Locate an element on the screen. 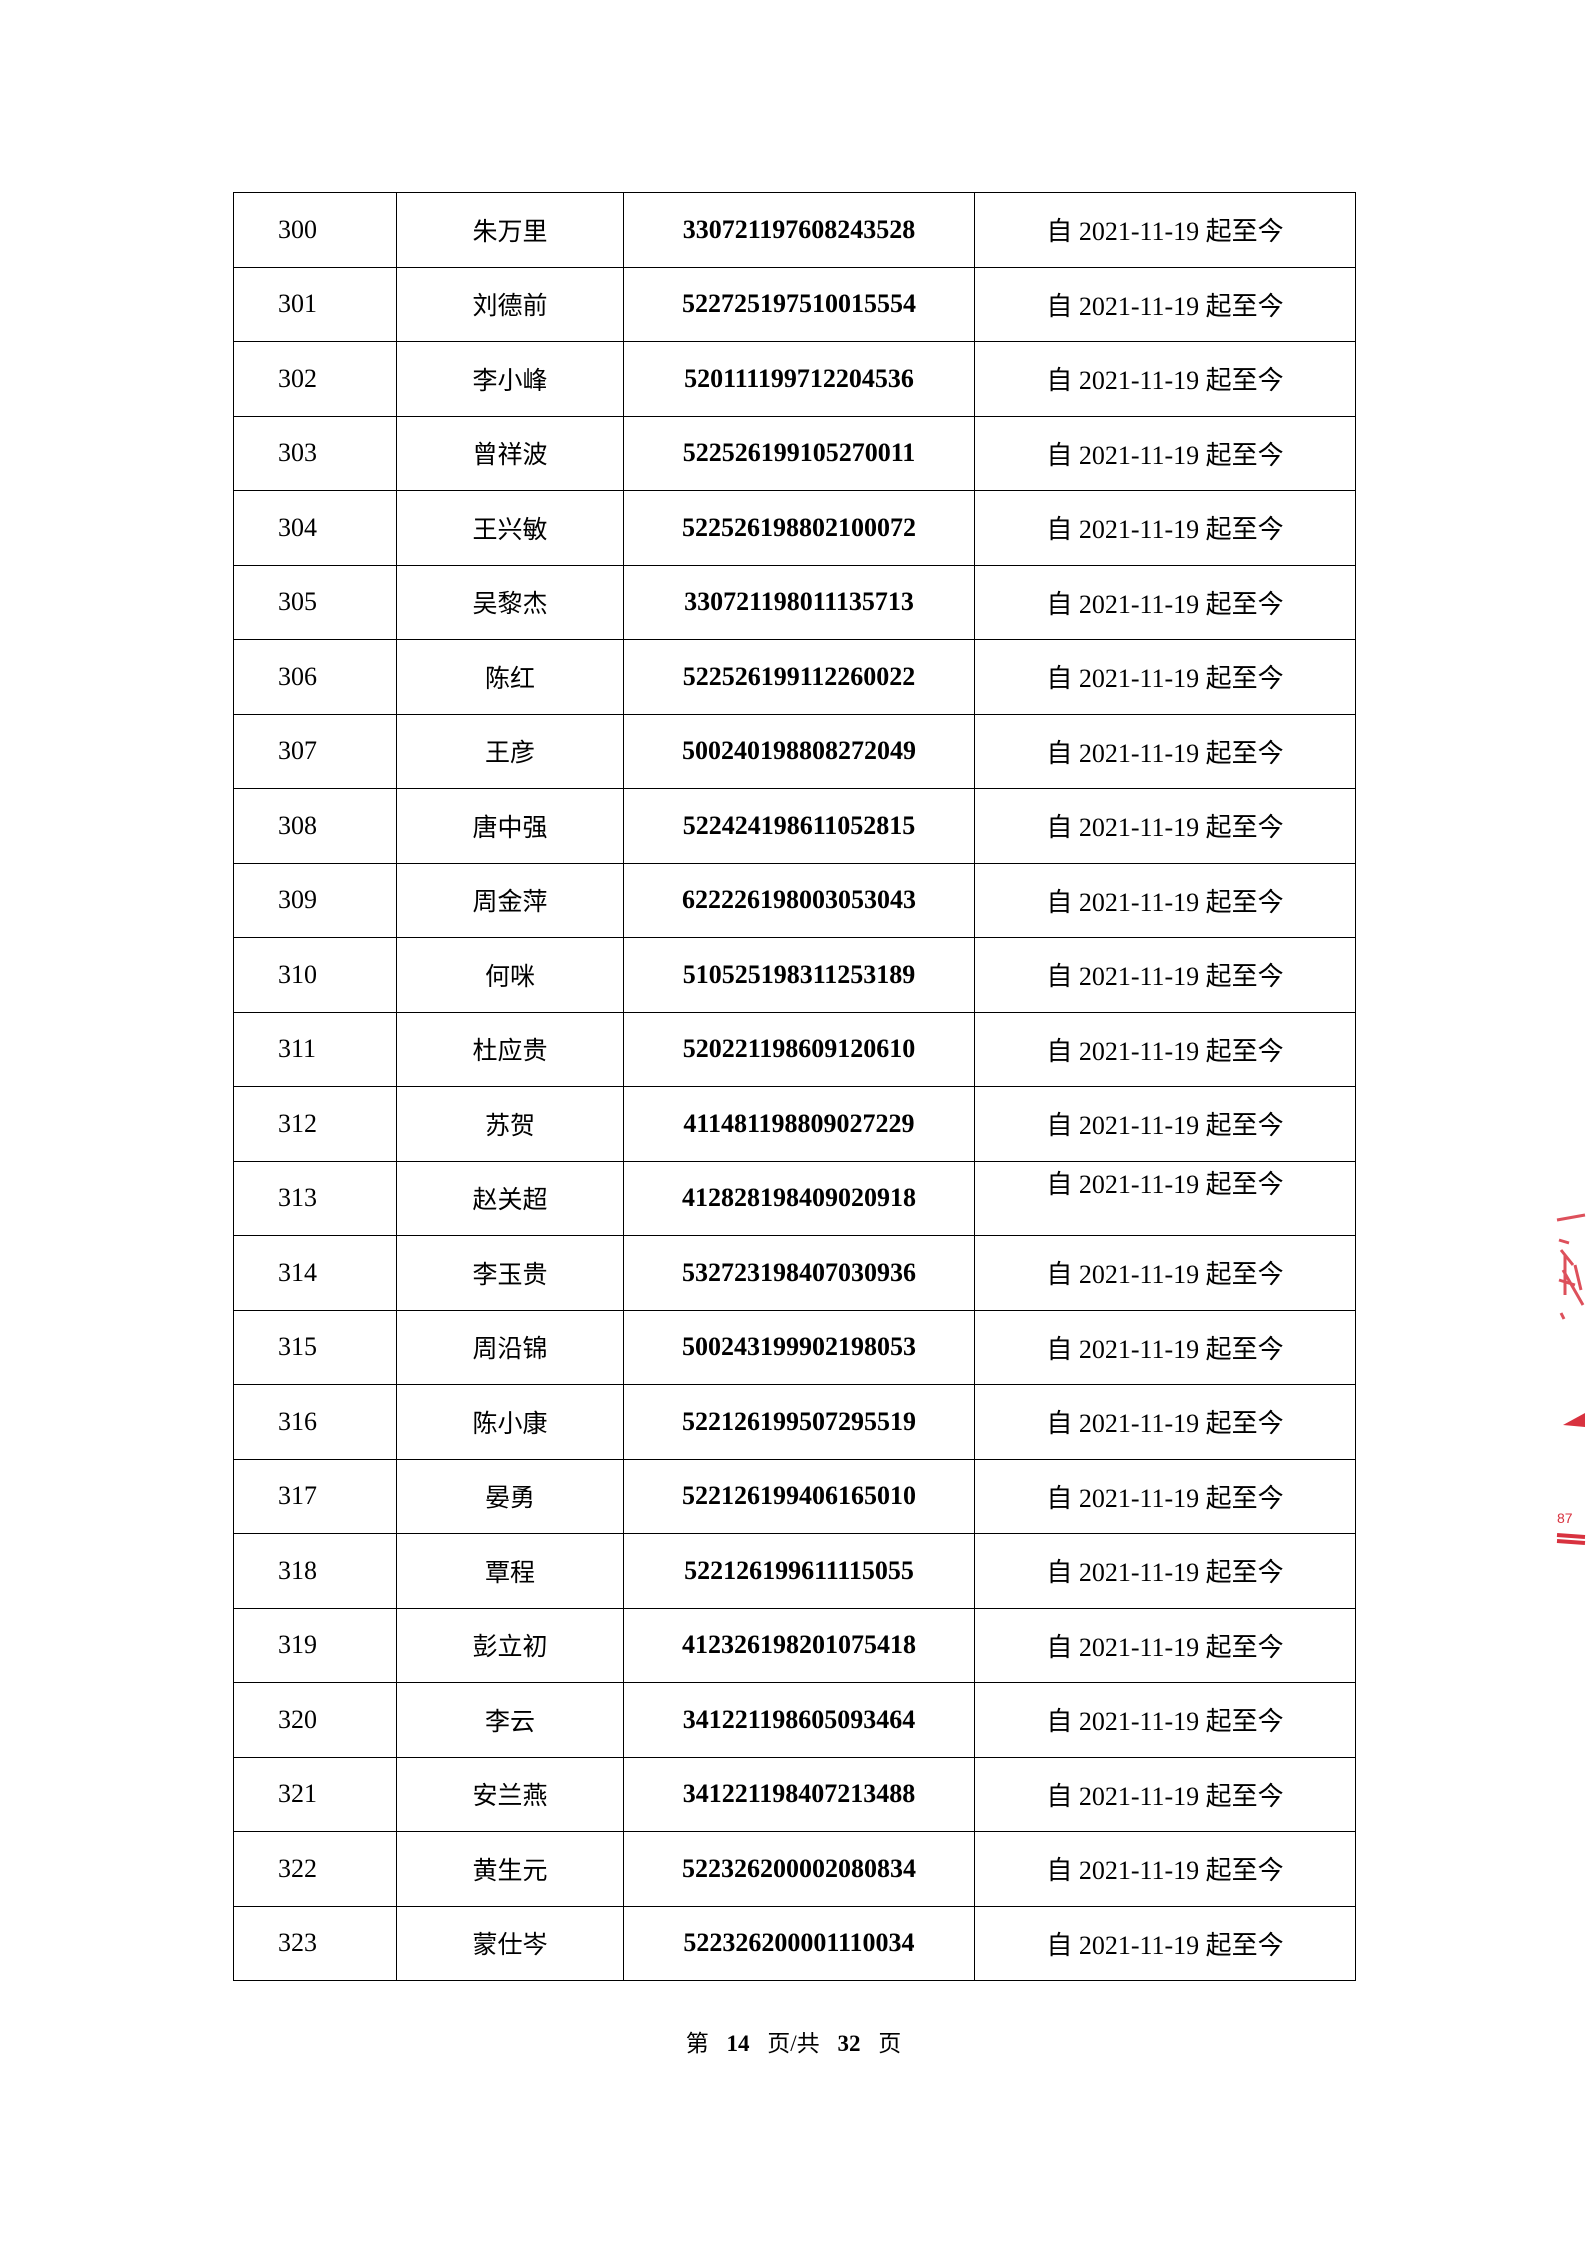  row-number-cell: 305 is located at coordinates (315, 602).